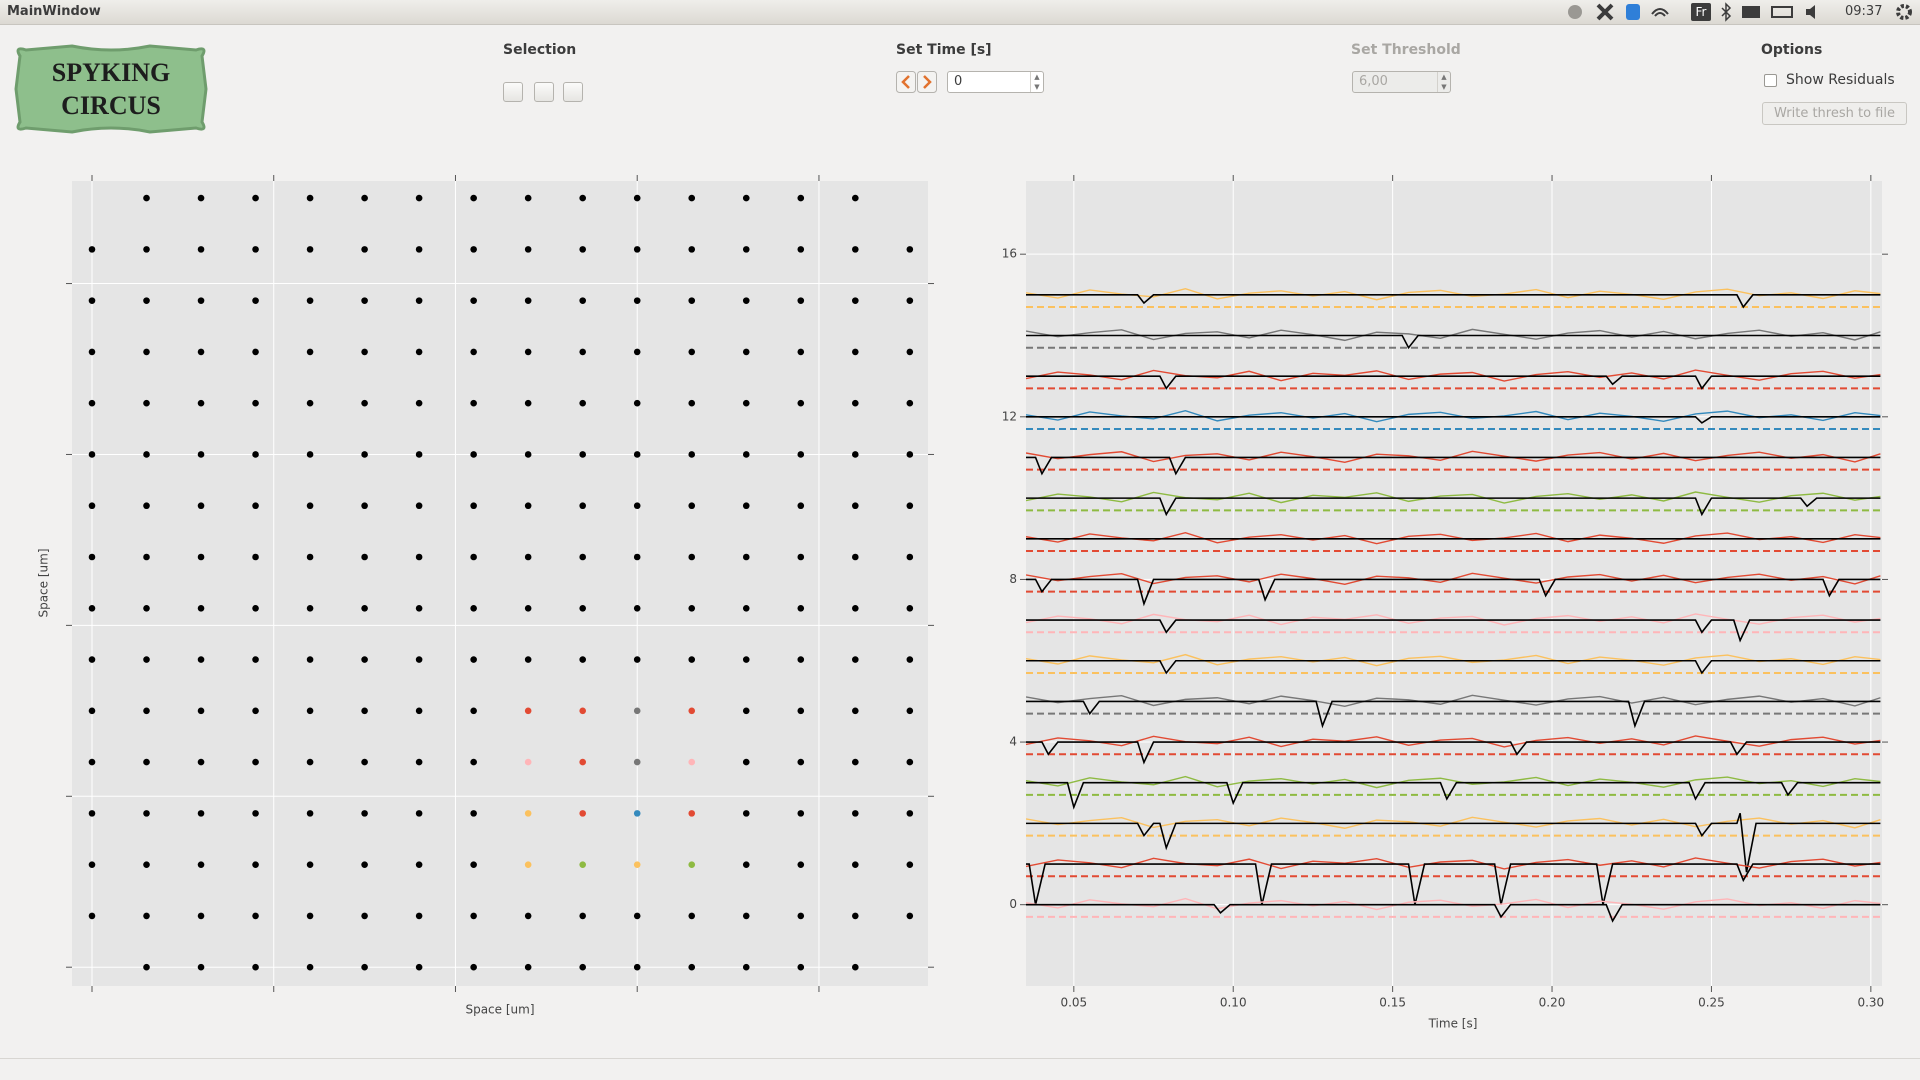 This screenshot has height=1080, width=1920. What do you see at coordinates (111, 72) in the screenshot?
I see `logo-text: SPYKING` at bounding box center [111, 72].